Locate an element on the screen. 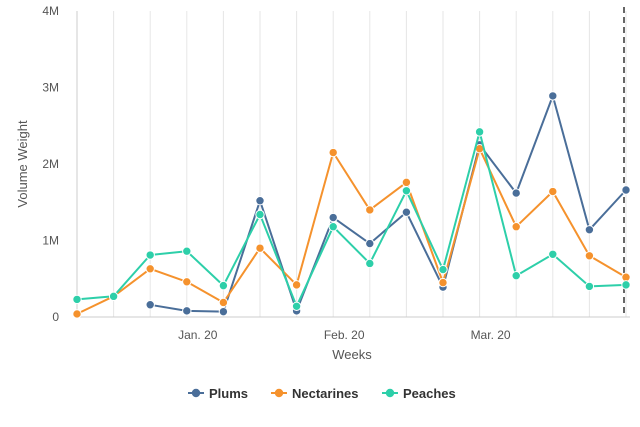 Image resolution: width=640 pixels, height=427 pixels. x-axis-title: Weeks is located at coordinates (352, 354).